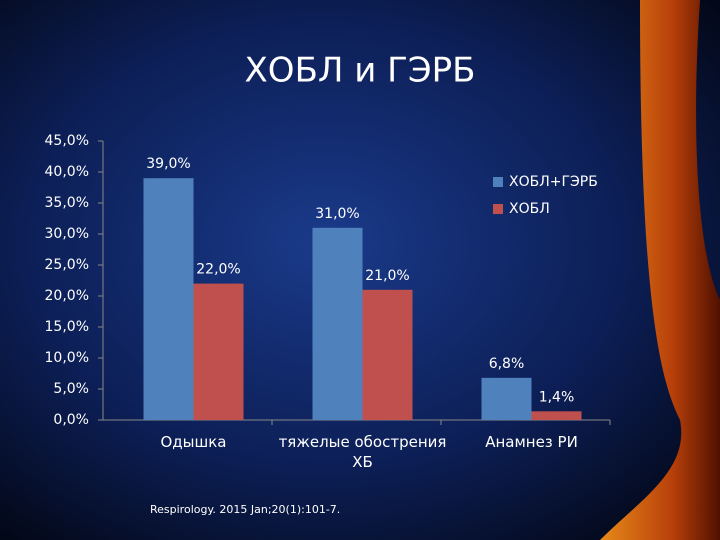 Image resolution: width=720 pixels, height=540 pixels. What do you see at coordinates (531, 442) in the screenshot?
I see `x-tick-label: Анамнез РИ` at bounding box center [531, 442].